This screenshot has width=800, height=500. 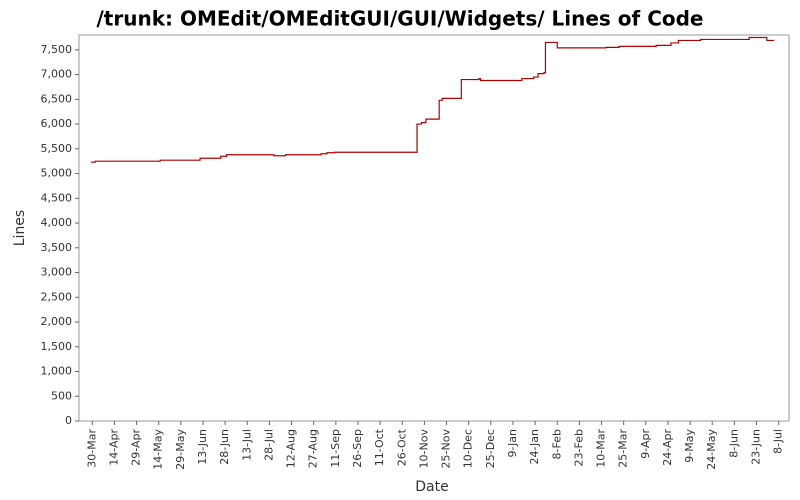 What do you see at coordinates (246, 445) in the screenshot?
I see `x-tick-label: 13-Jul` at bounding box center [246, 445].